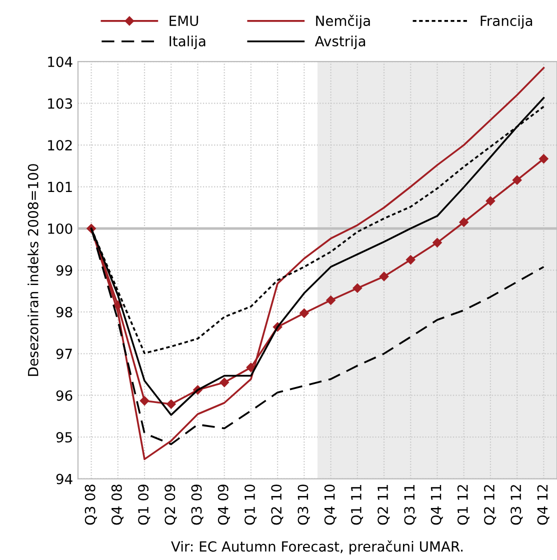  I want to click on x-tick-label: Q4 09, so click(224, 504).